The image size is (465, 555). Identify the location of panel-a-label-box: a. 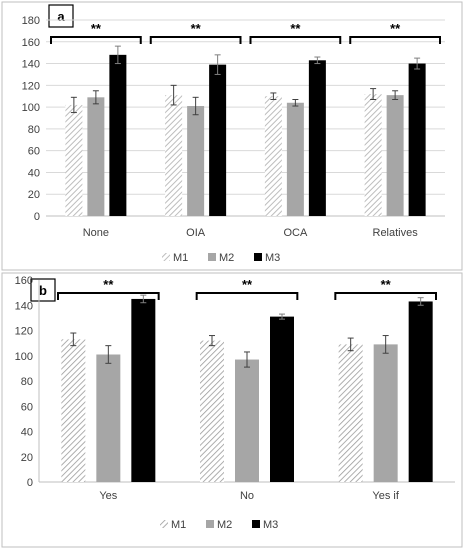
(61, 16).